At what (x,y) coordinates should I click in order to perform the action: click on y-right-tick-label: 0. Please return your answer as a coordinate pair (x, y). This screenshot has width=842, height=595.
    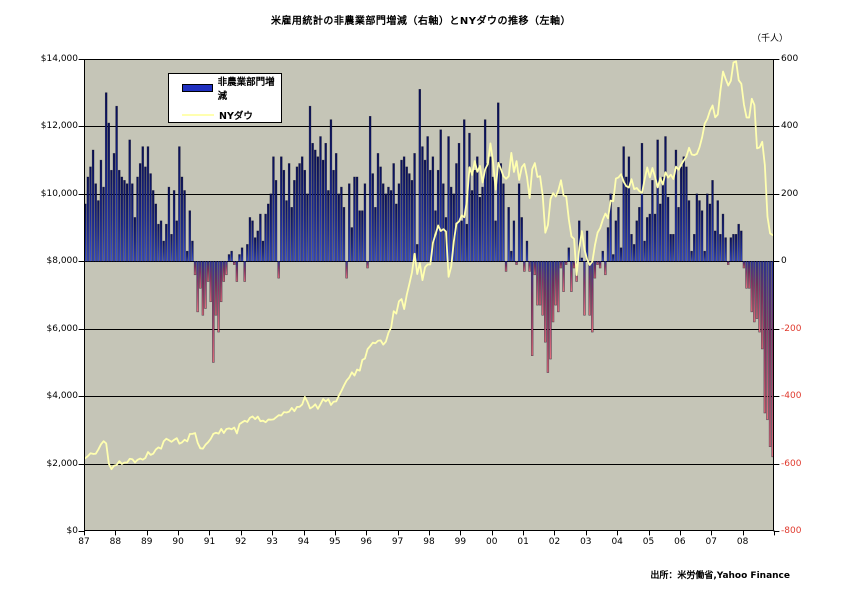
    Looking at the image, I should click on (784, 261).